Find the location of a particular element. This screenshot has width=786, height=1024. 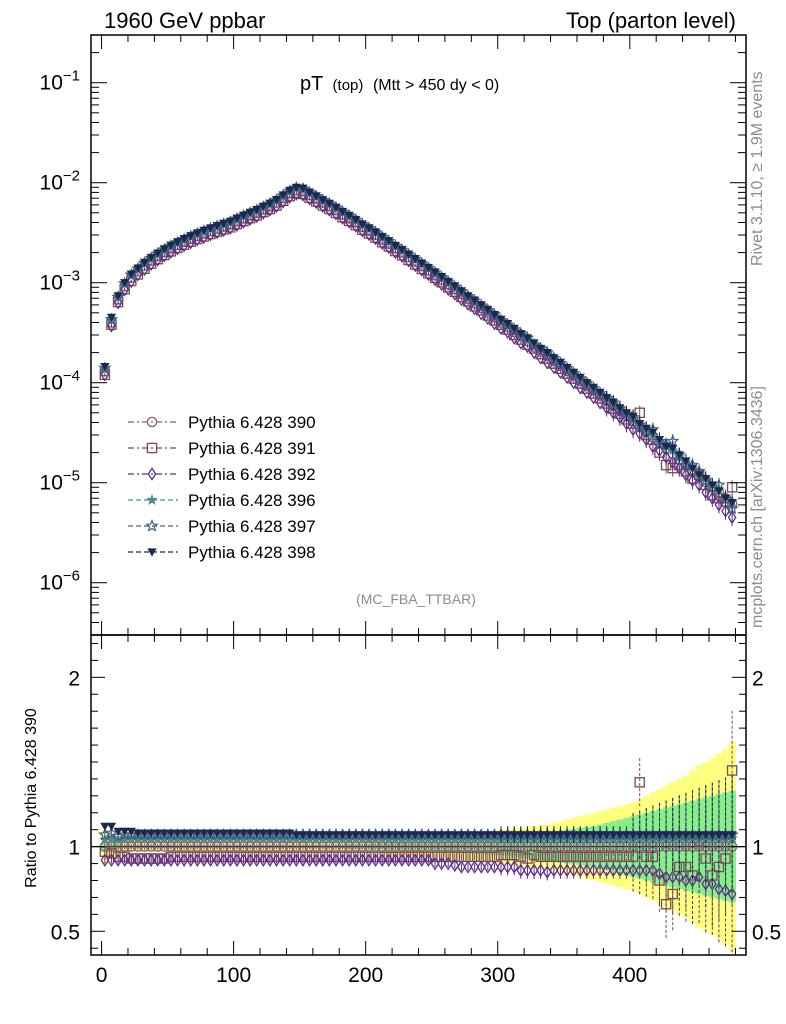

legend-label: Pythia 6.428 391 is located at coordinates (252, 448).